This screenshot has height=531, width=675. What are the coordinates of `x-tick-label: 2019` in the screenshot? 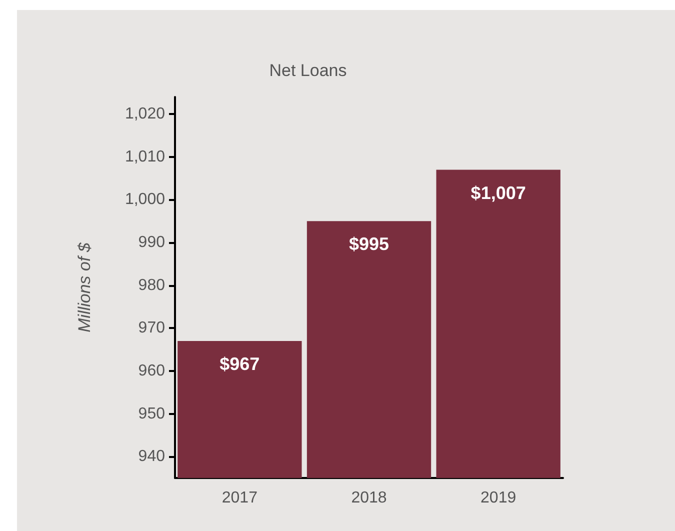 It's located at (498, 498).